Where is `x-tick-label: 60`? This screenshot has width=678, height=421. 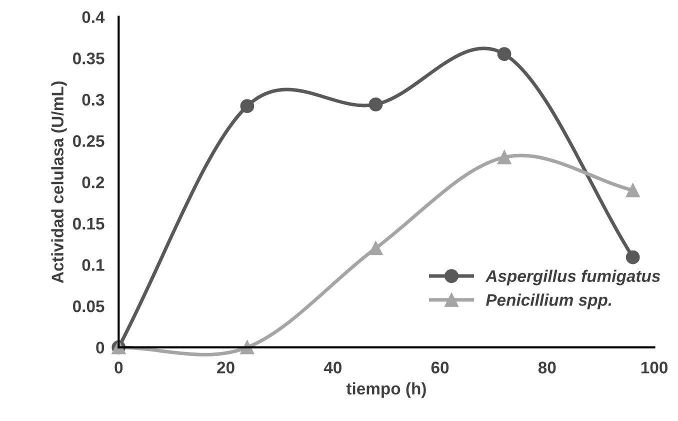 x-tick-label: 60 is located at coordinates (440, 368).